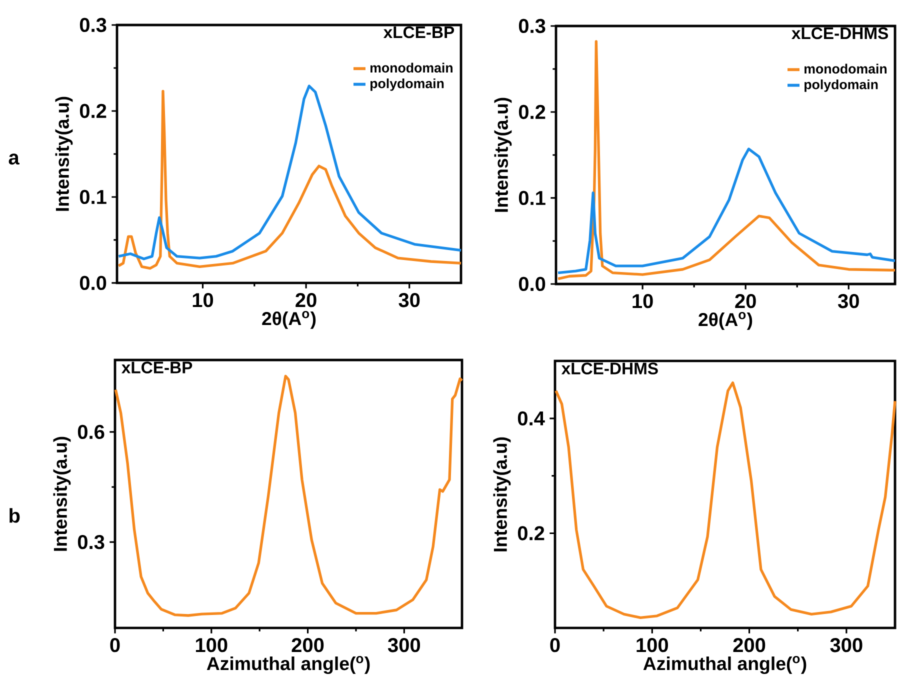  Describe the element at coordinates (15, 515) in the screenshot. I see `text: b` at that location.